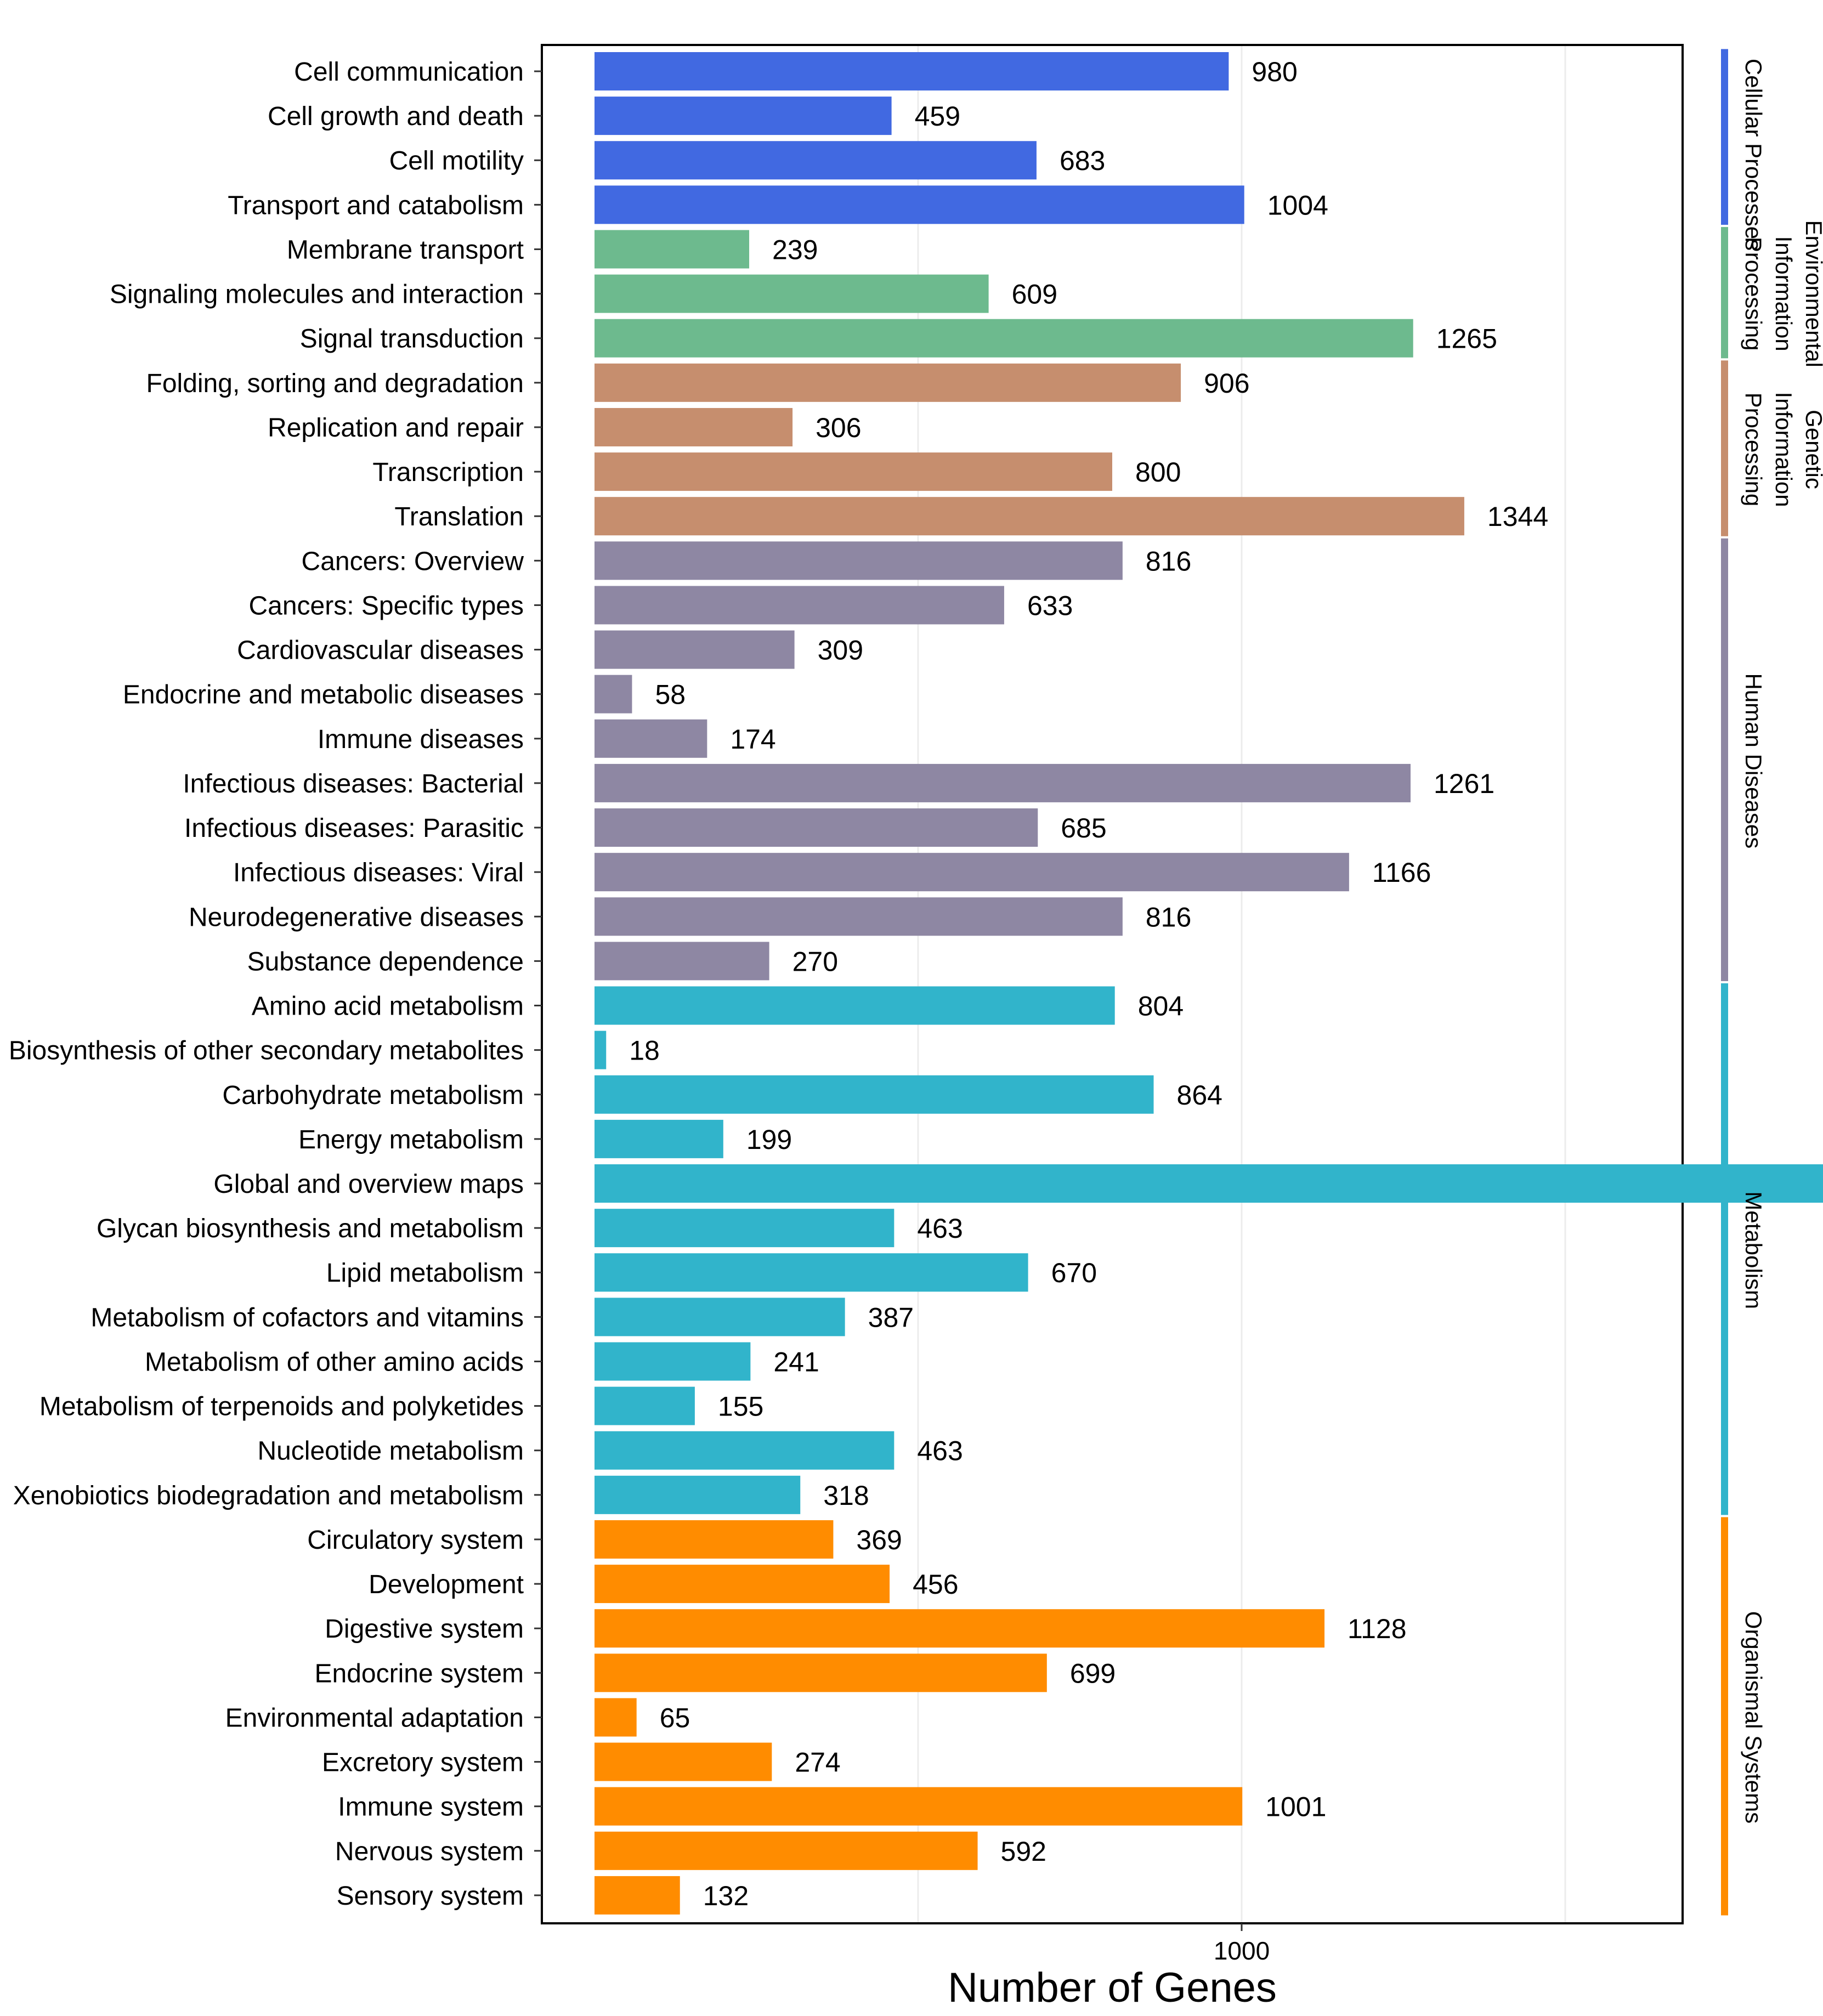  What do you see at coordinates (323, 695) in the screenshot?
I see `category-label: Endocrine and metabolic diseases` at bounding box center [323, 695].